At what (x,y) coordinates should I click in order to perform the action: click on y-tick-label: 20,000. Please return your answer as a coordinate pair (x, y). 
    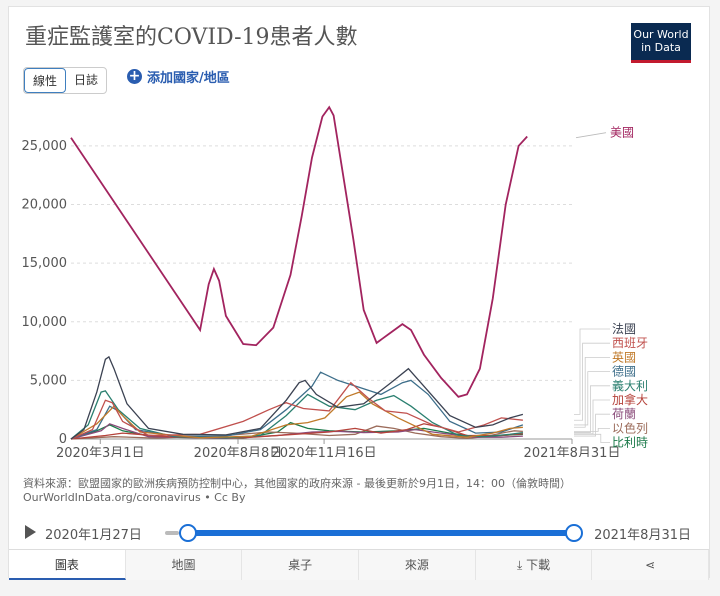
    Looking at the image, I should click on (45, 205).